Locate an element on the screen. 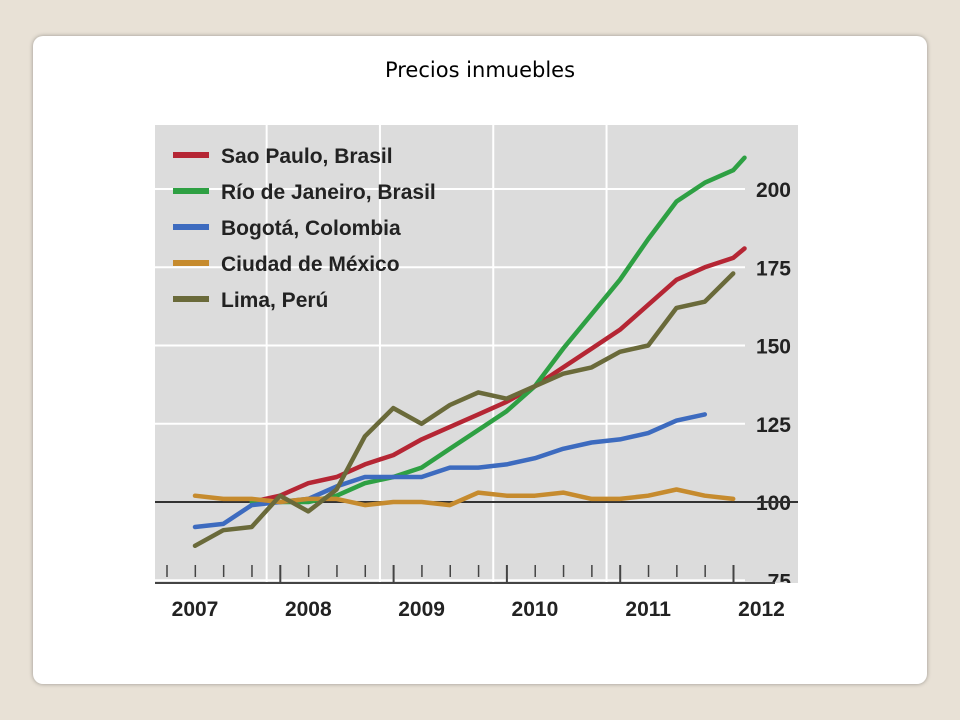 The width and height of the screenshot is (960, 720). y-tick-label: 175 is located at coordinates (773, 268).